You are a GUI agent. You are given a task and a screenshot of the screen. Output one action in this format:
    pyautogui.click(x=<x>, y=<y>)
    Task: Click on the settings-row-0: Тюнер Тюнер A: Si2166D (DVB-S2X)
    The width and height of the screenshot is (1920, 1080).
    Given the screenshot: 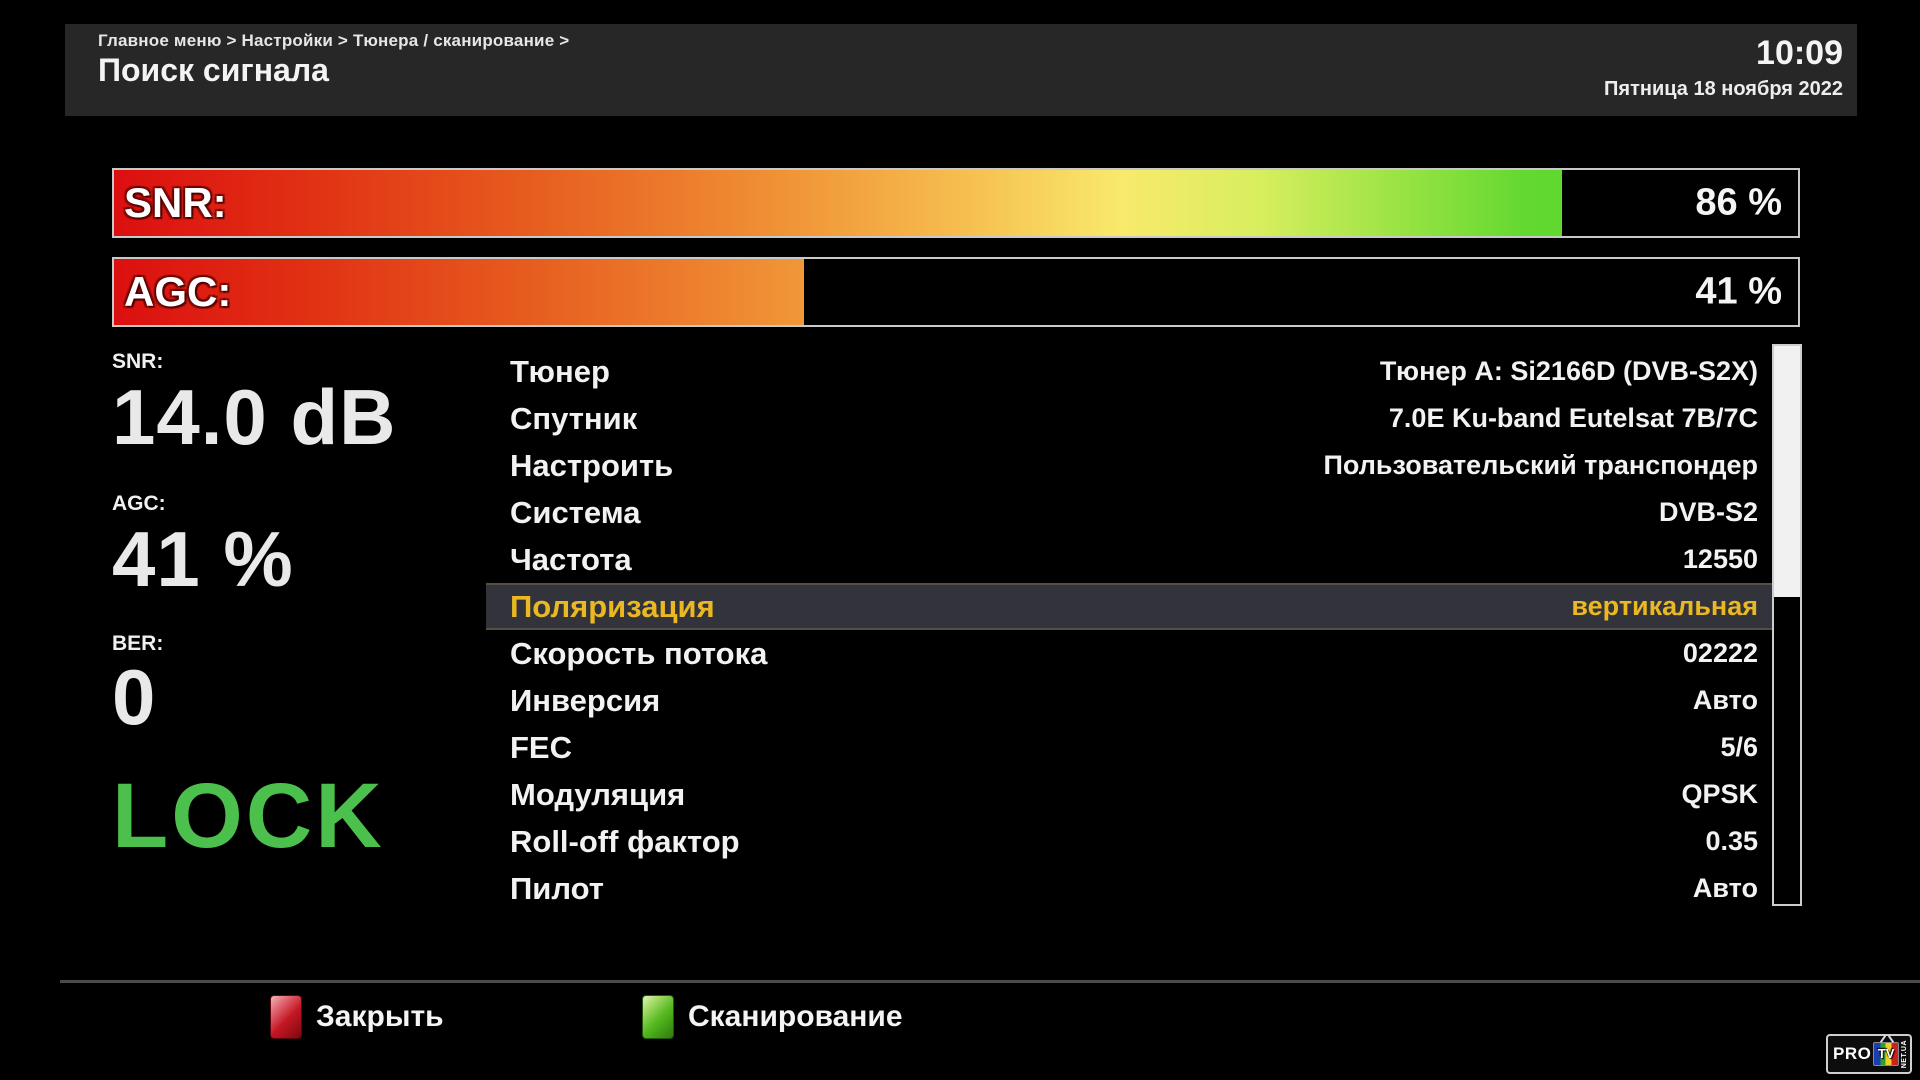 What is the action you would take?
    pyautogui.click(x=1129, y=371)
    